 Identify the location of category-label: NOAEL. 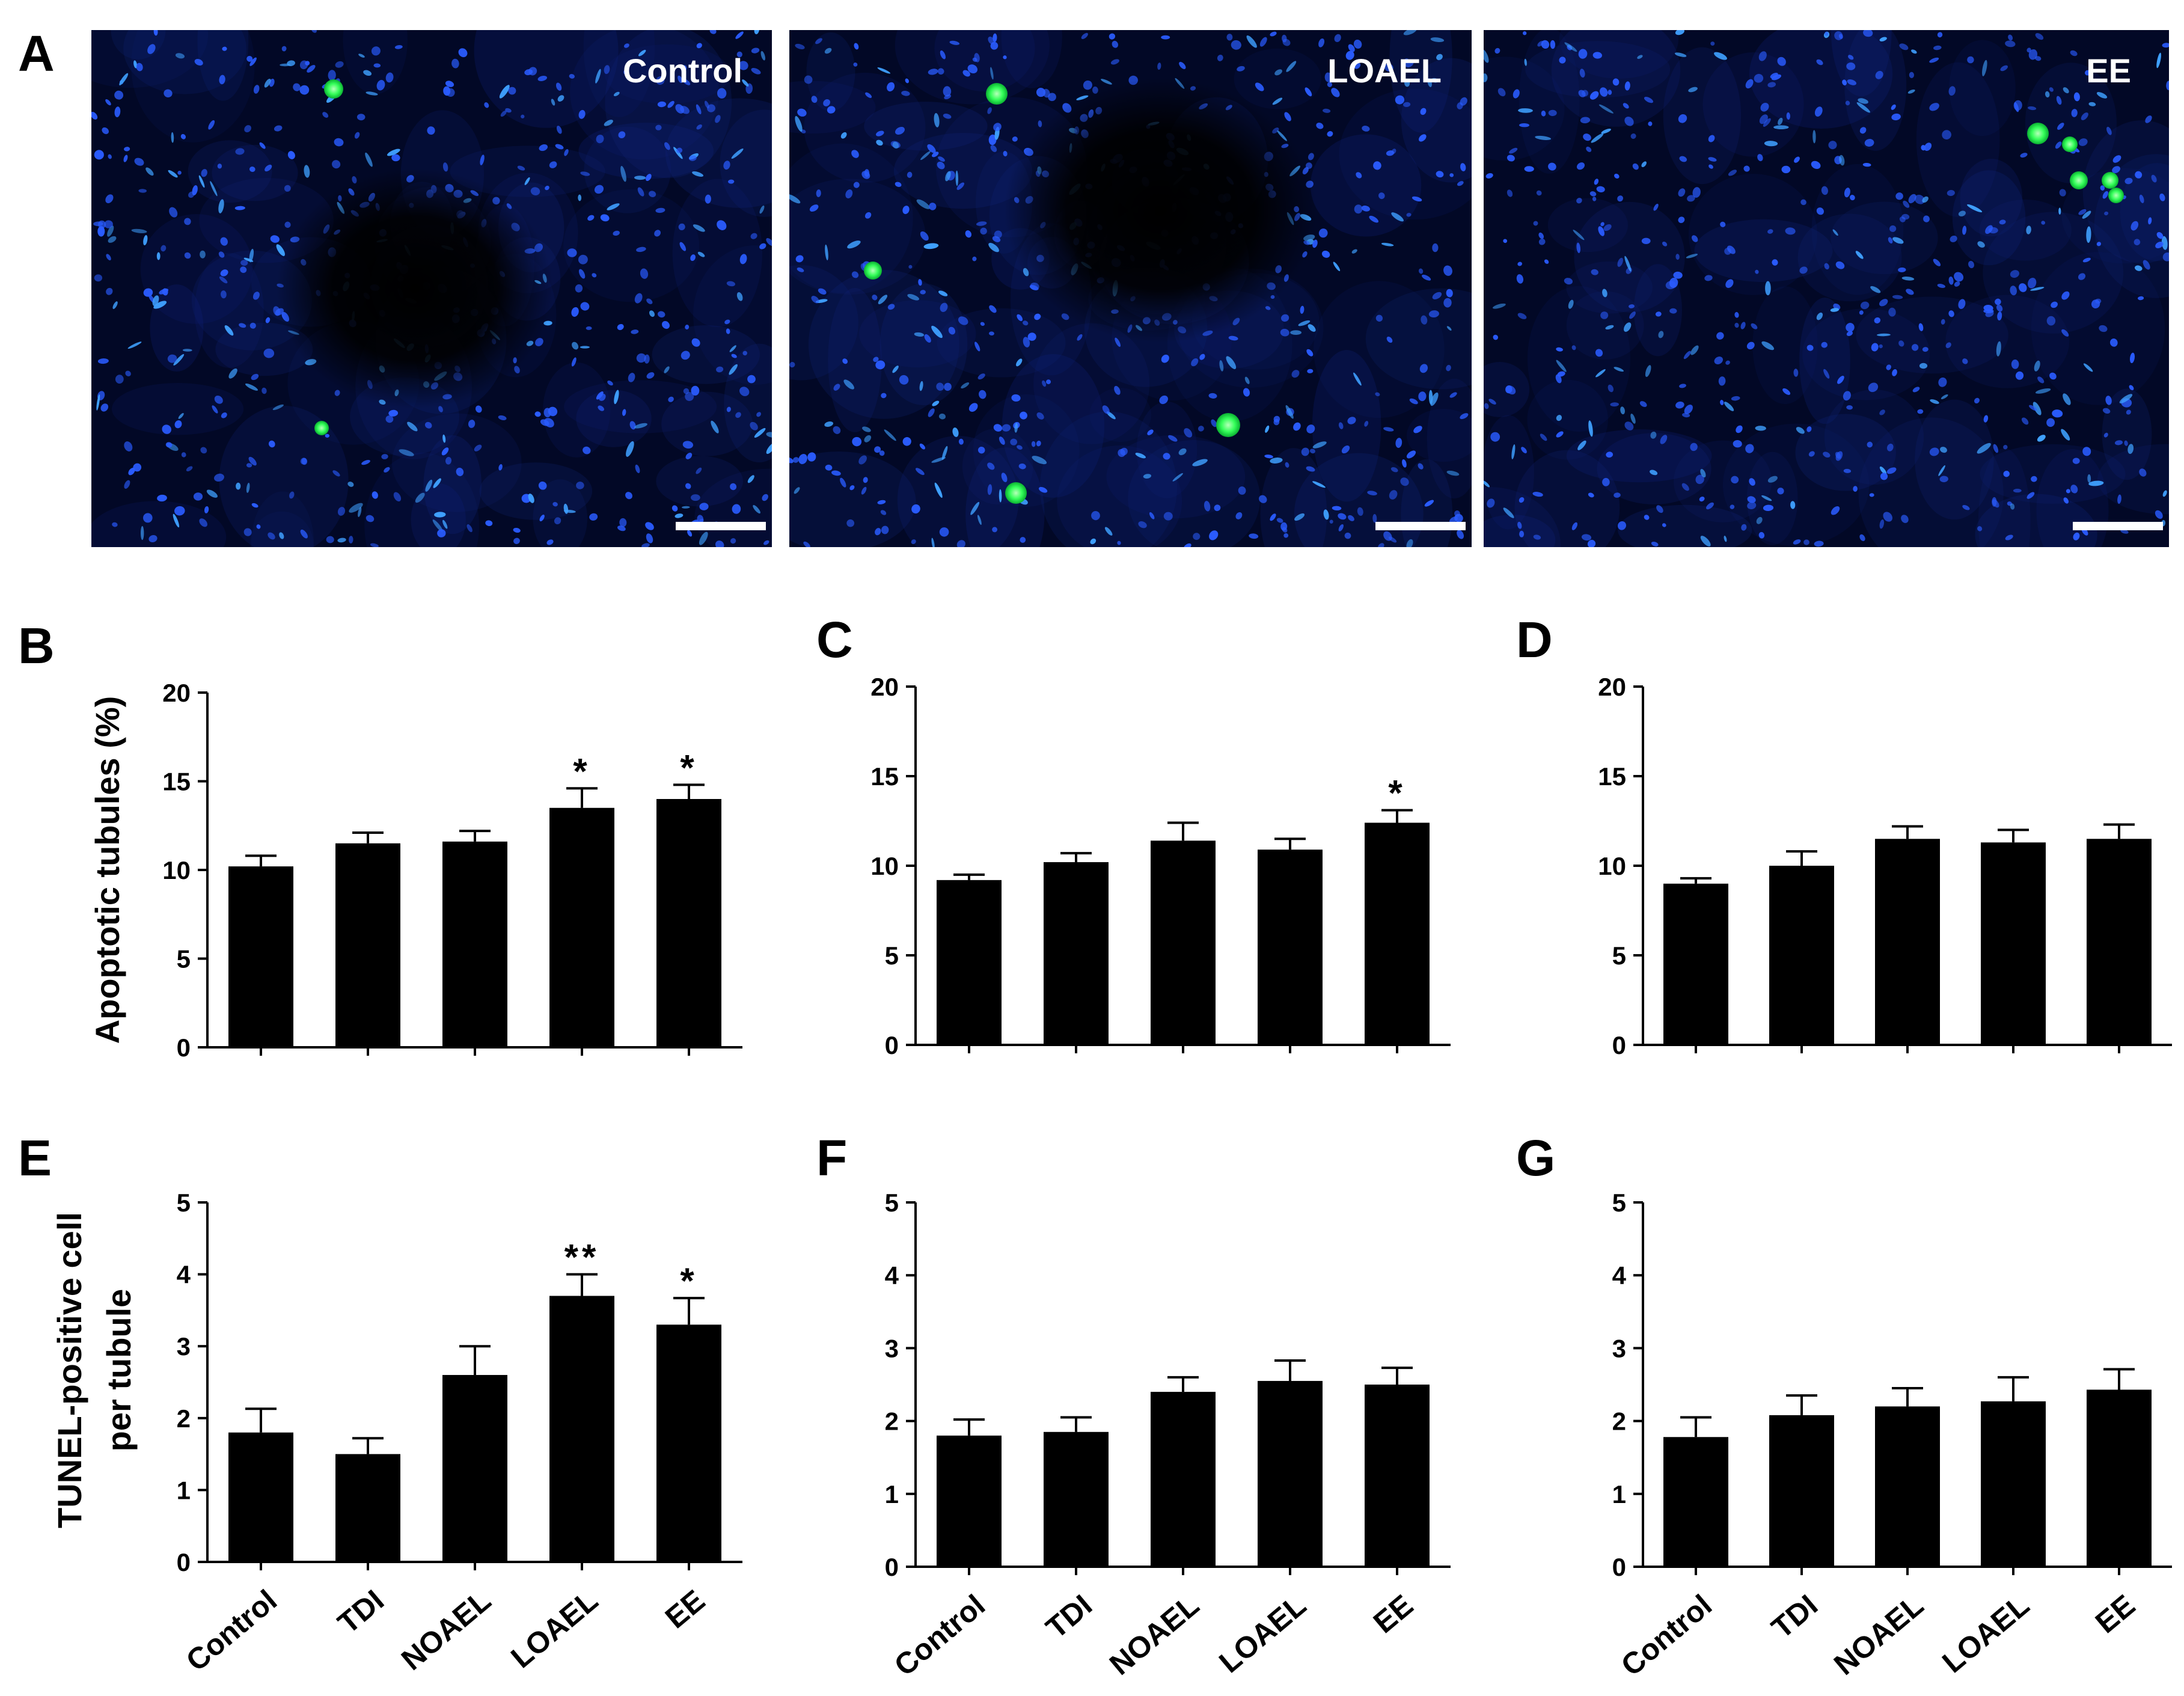
(446, 1630).